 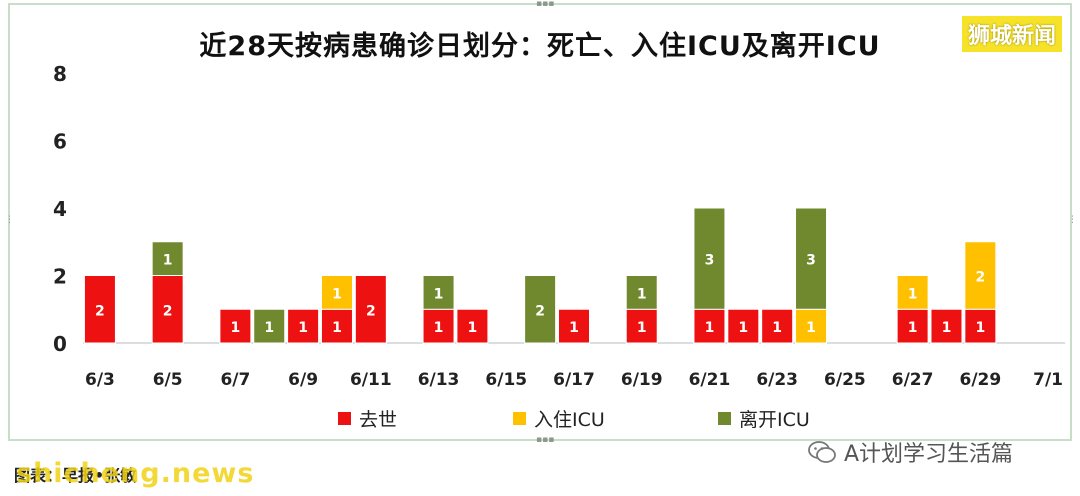 What do you see at coordinates (439, 380) in the screenshot?
I see `x-tick-label: 6/13` at bounding box center [439, 380].